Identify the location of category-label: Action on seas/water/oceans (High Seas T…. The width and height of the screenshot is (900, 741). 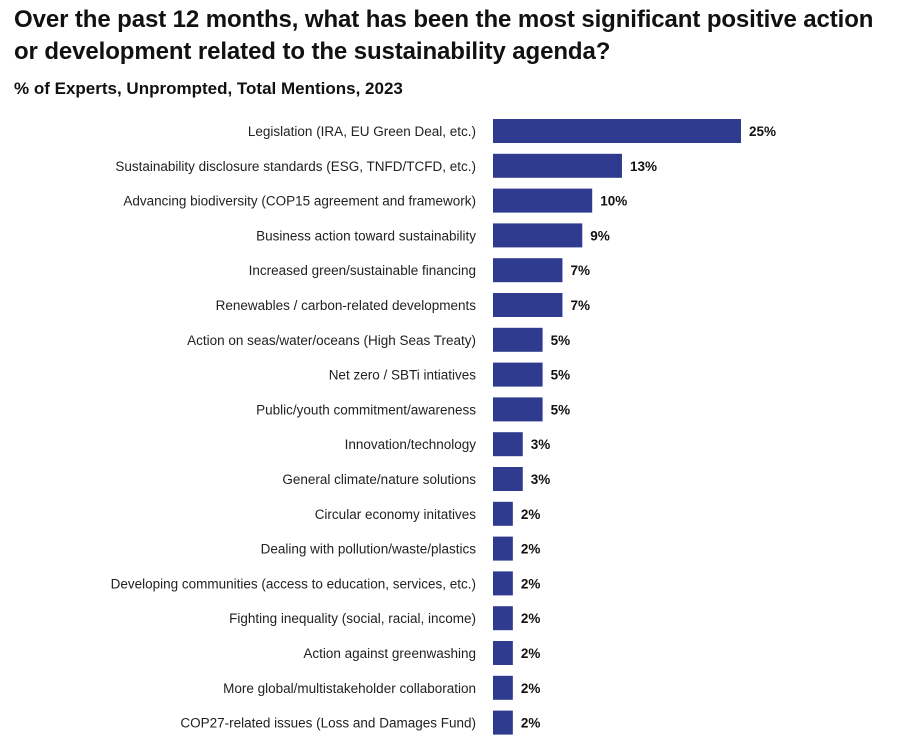
(331, 340).